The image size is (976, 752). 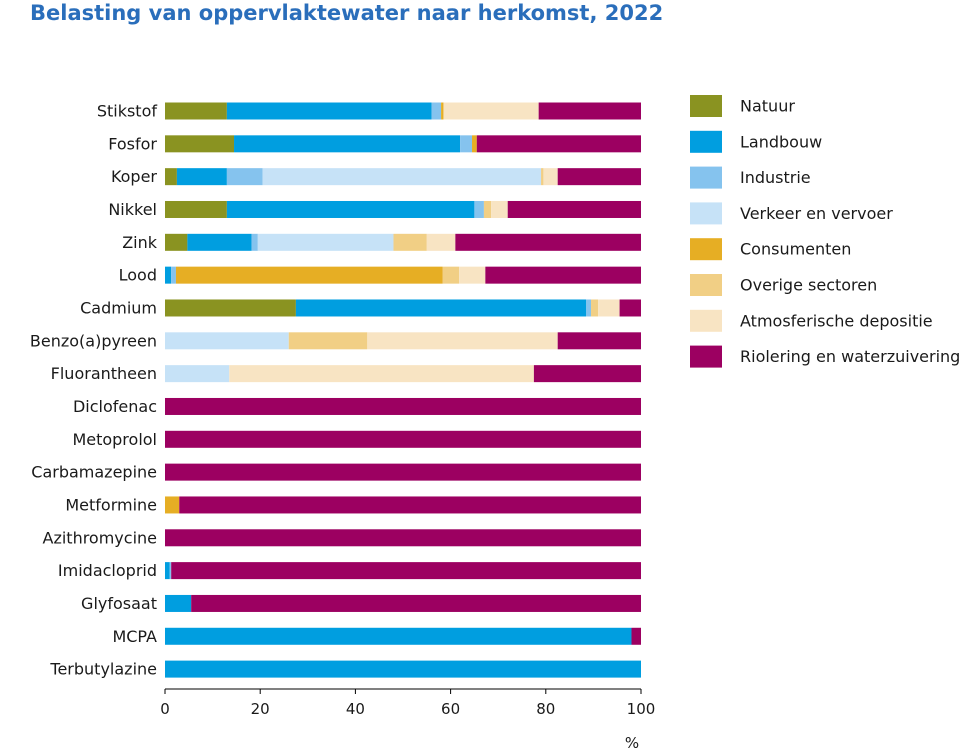 I want to click on legend-swatch-atmosferische-depositie, so click(x=706, y=320).